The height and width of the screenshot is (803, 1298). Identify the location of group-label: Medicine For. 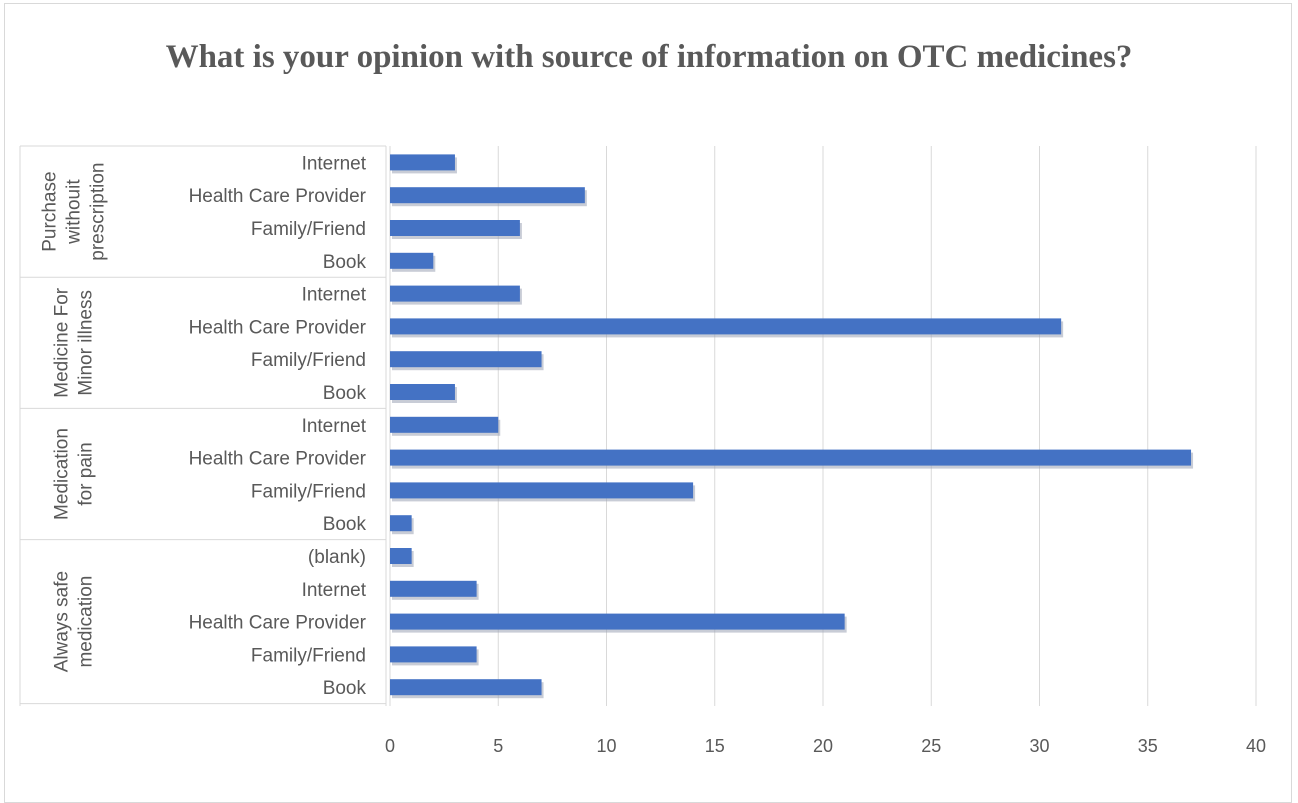
(62, 342).